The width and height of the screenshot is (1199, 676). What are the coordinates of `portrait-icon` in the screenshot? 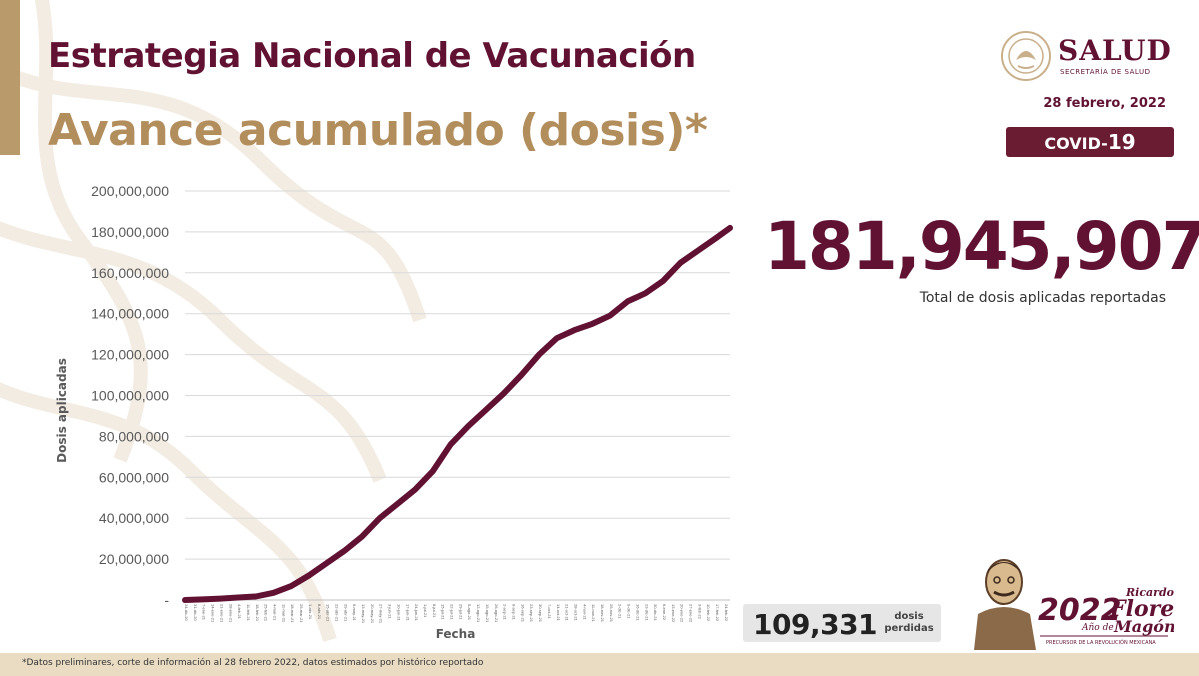 It's located at (1005, 604).